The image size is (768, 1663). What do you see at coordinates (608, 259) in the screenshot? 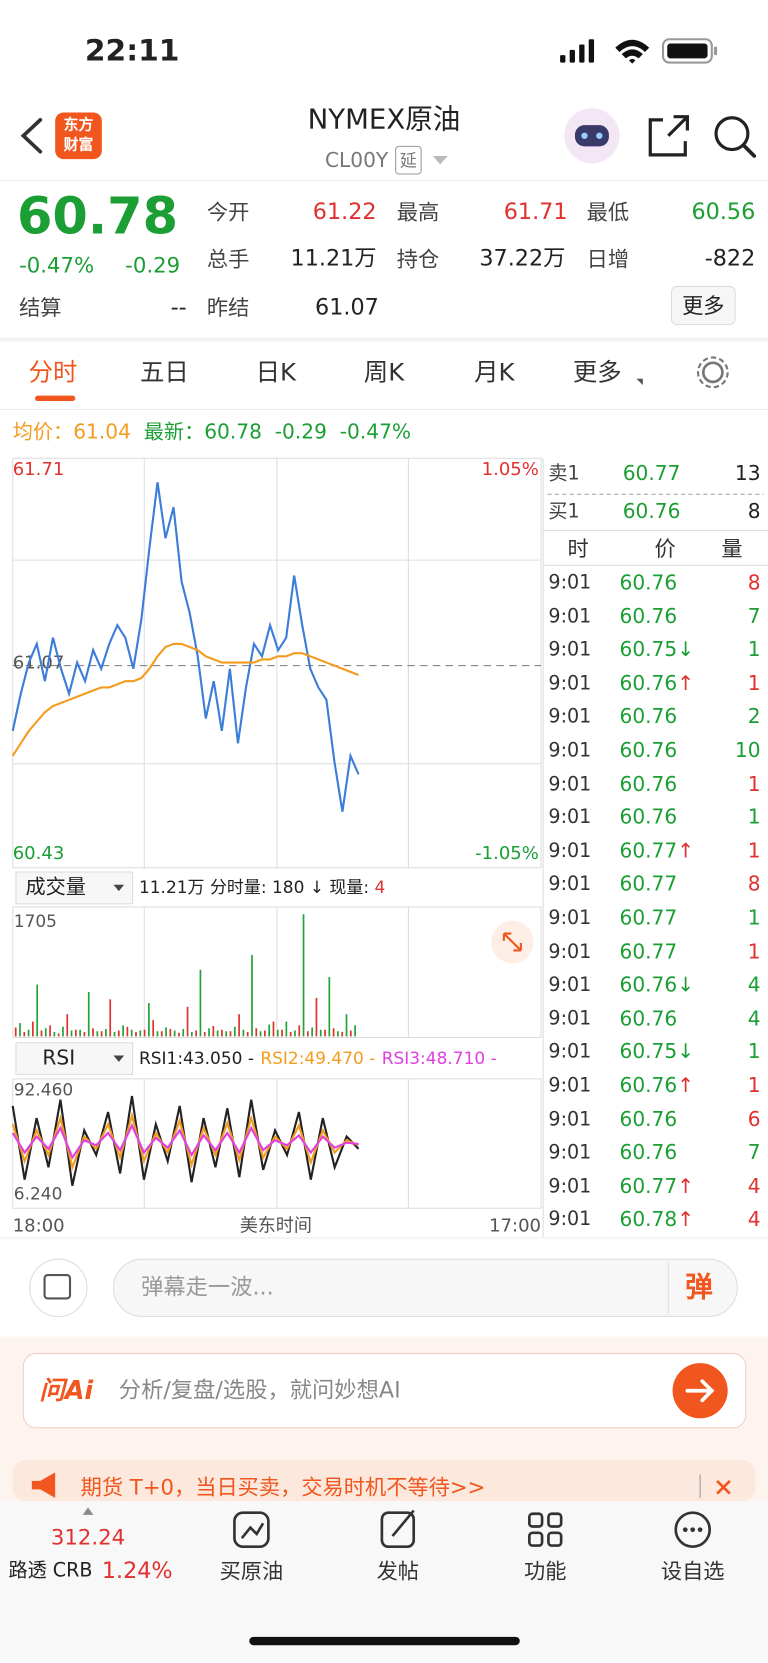
I see `stat-label: 日增` at bounding box center [608, 259].